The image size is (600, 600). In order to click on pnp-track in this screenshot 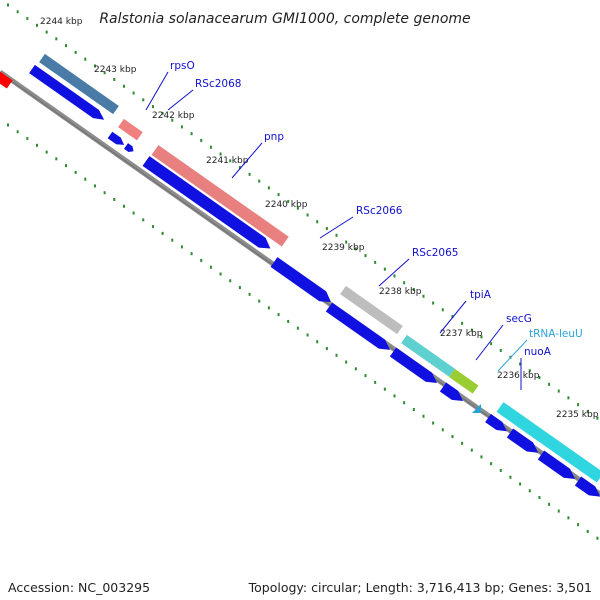, I will do `click(220, 196)`.